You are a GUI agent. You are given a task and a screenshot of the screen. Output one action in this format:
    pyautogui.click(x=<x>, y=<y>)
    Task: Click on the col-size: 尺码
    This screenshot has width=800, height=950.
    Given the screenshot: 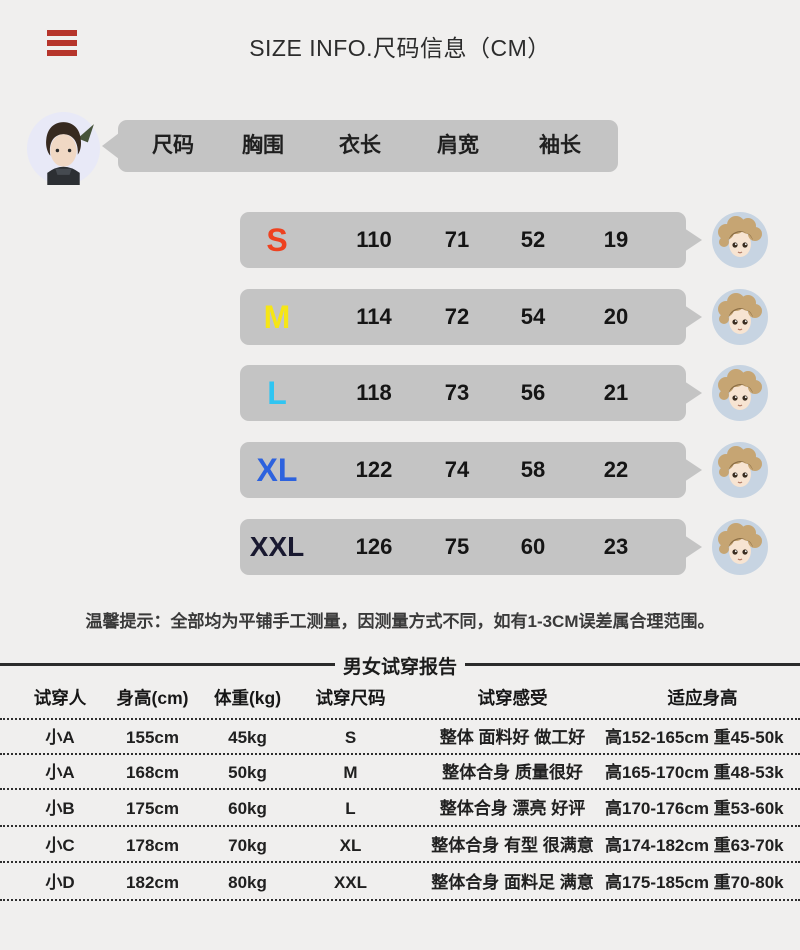 What is the action you would take?
    pyautogui.click(x=173, y=145)
    